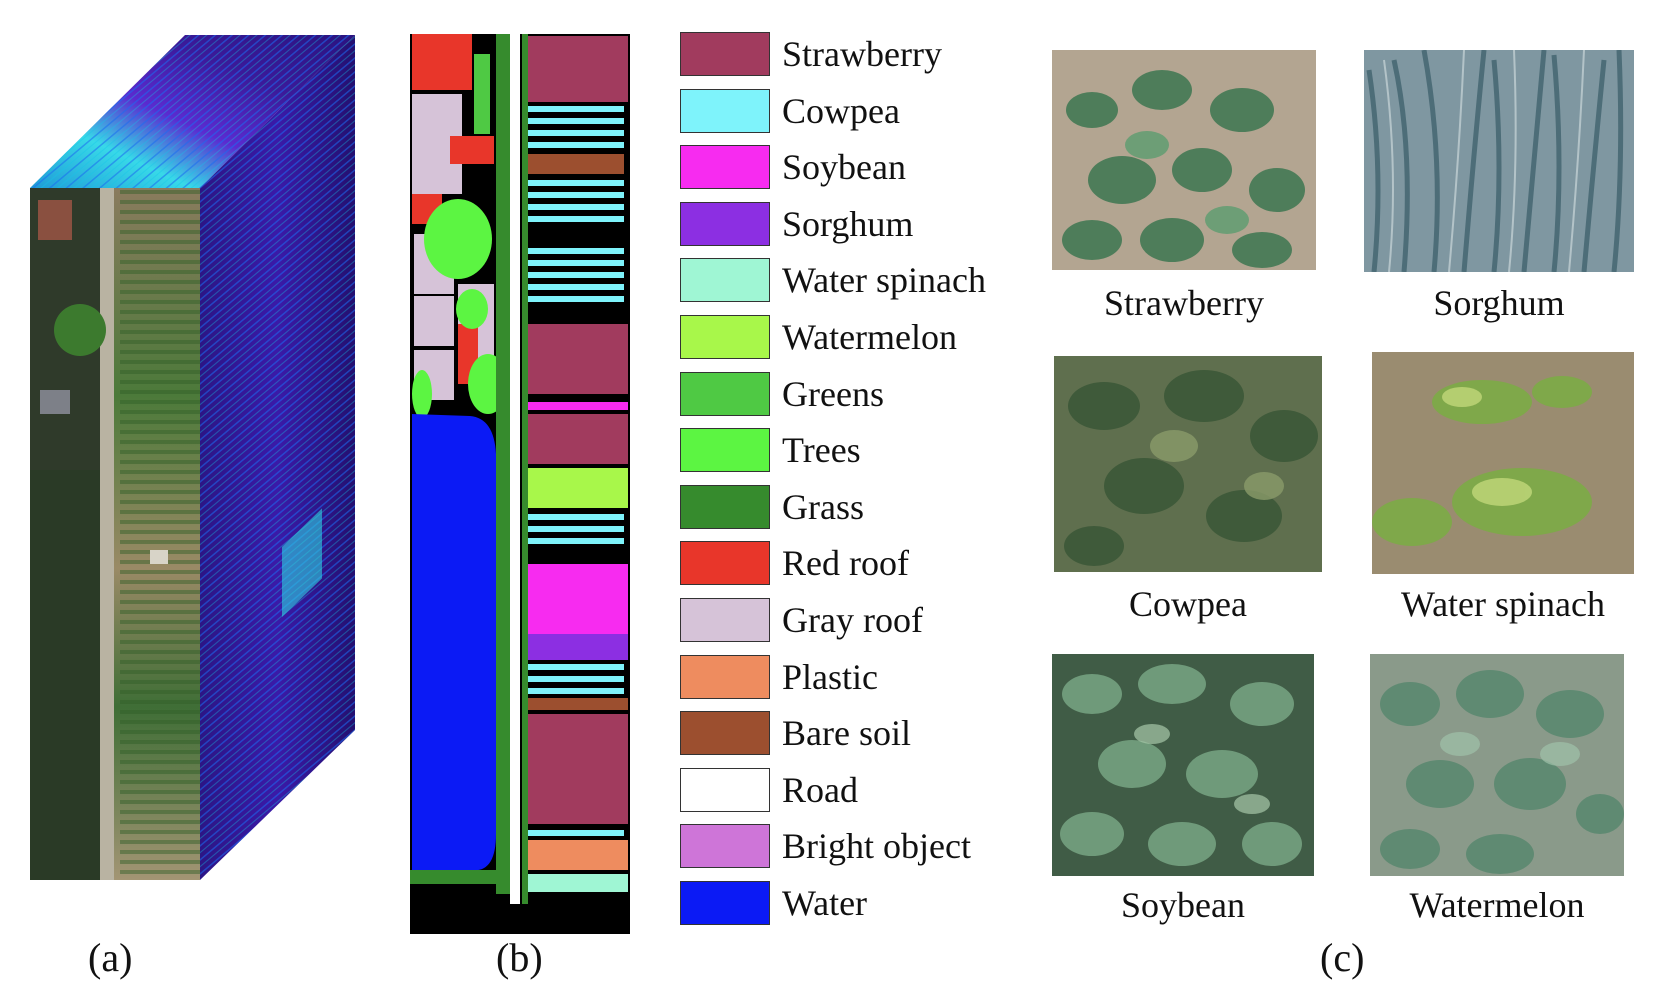 The height and width of the screenshot is (1006, 1658). Describe the element at coordinates (1502, 604) in the screenshot. I see `photo-caption-water-spinach: Water spinach` at that location.